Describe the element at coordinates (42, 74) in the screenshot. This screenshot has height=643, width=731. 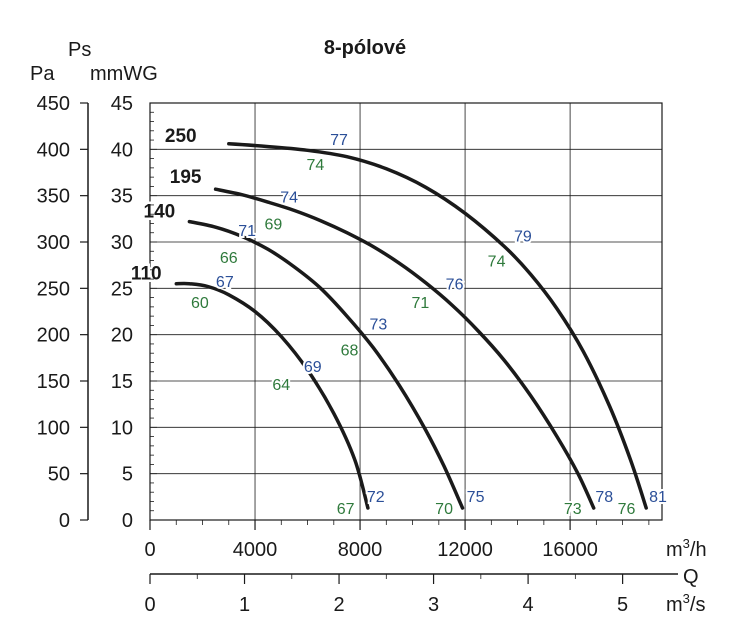
I see `y-unit-pa: Pa` at that location.